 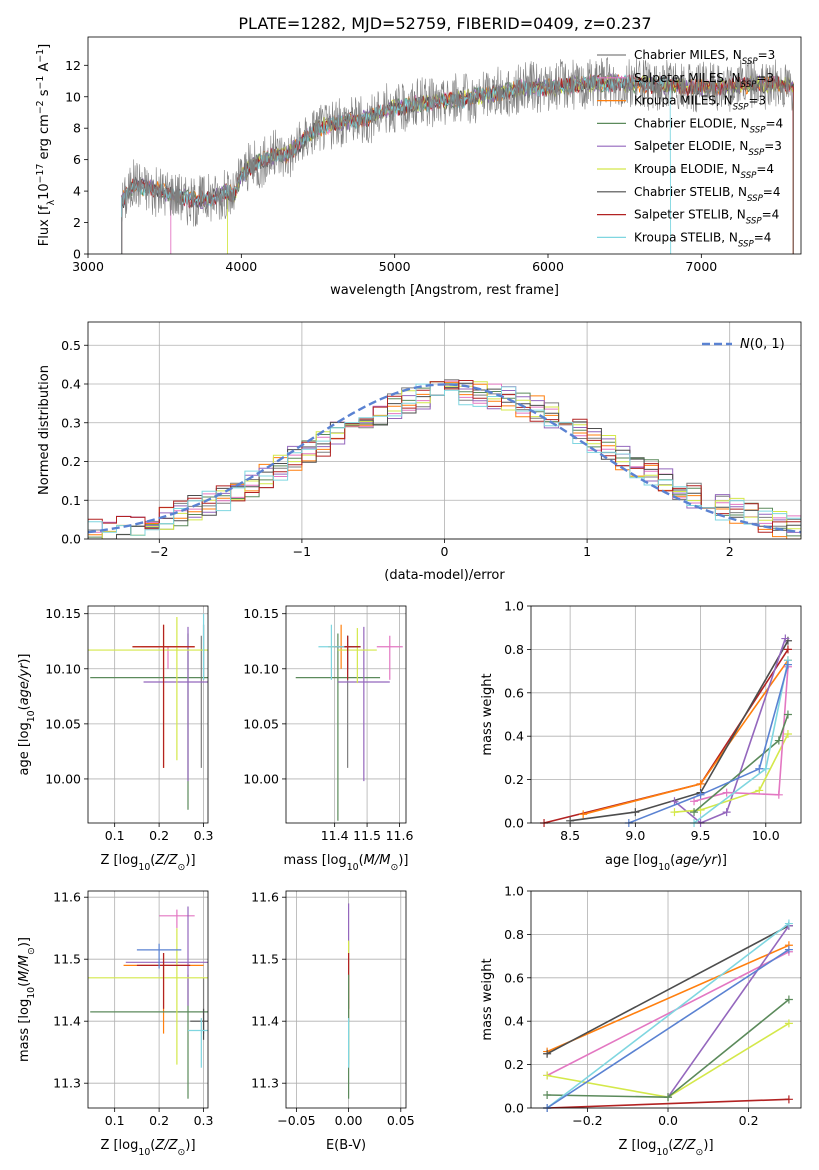 I want to click on massweight_vs_Z-xtick-label: 0.2, so click(x=749, y=1120).